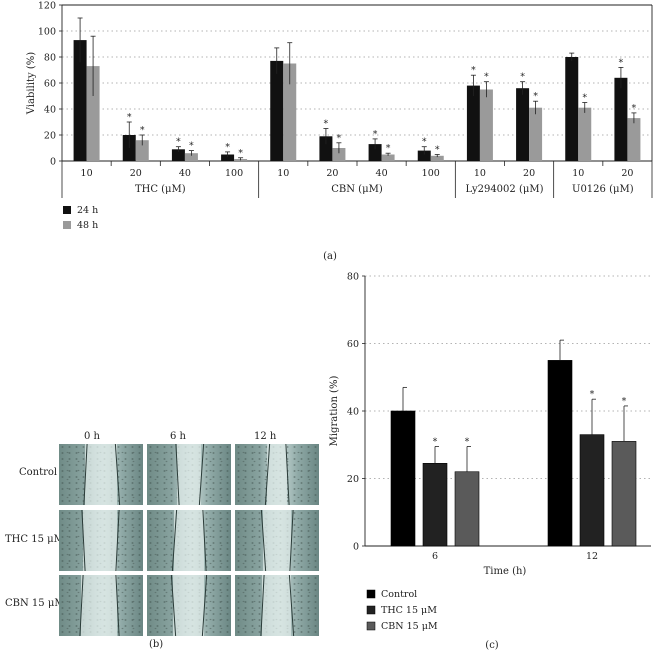 This screenshot has width=660, height=653. What do you see at coordinates (603, 189) in the screenshot?
I see `group-label-a: U0126 (μM)` at bounding box center [603, 189].